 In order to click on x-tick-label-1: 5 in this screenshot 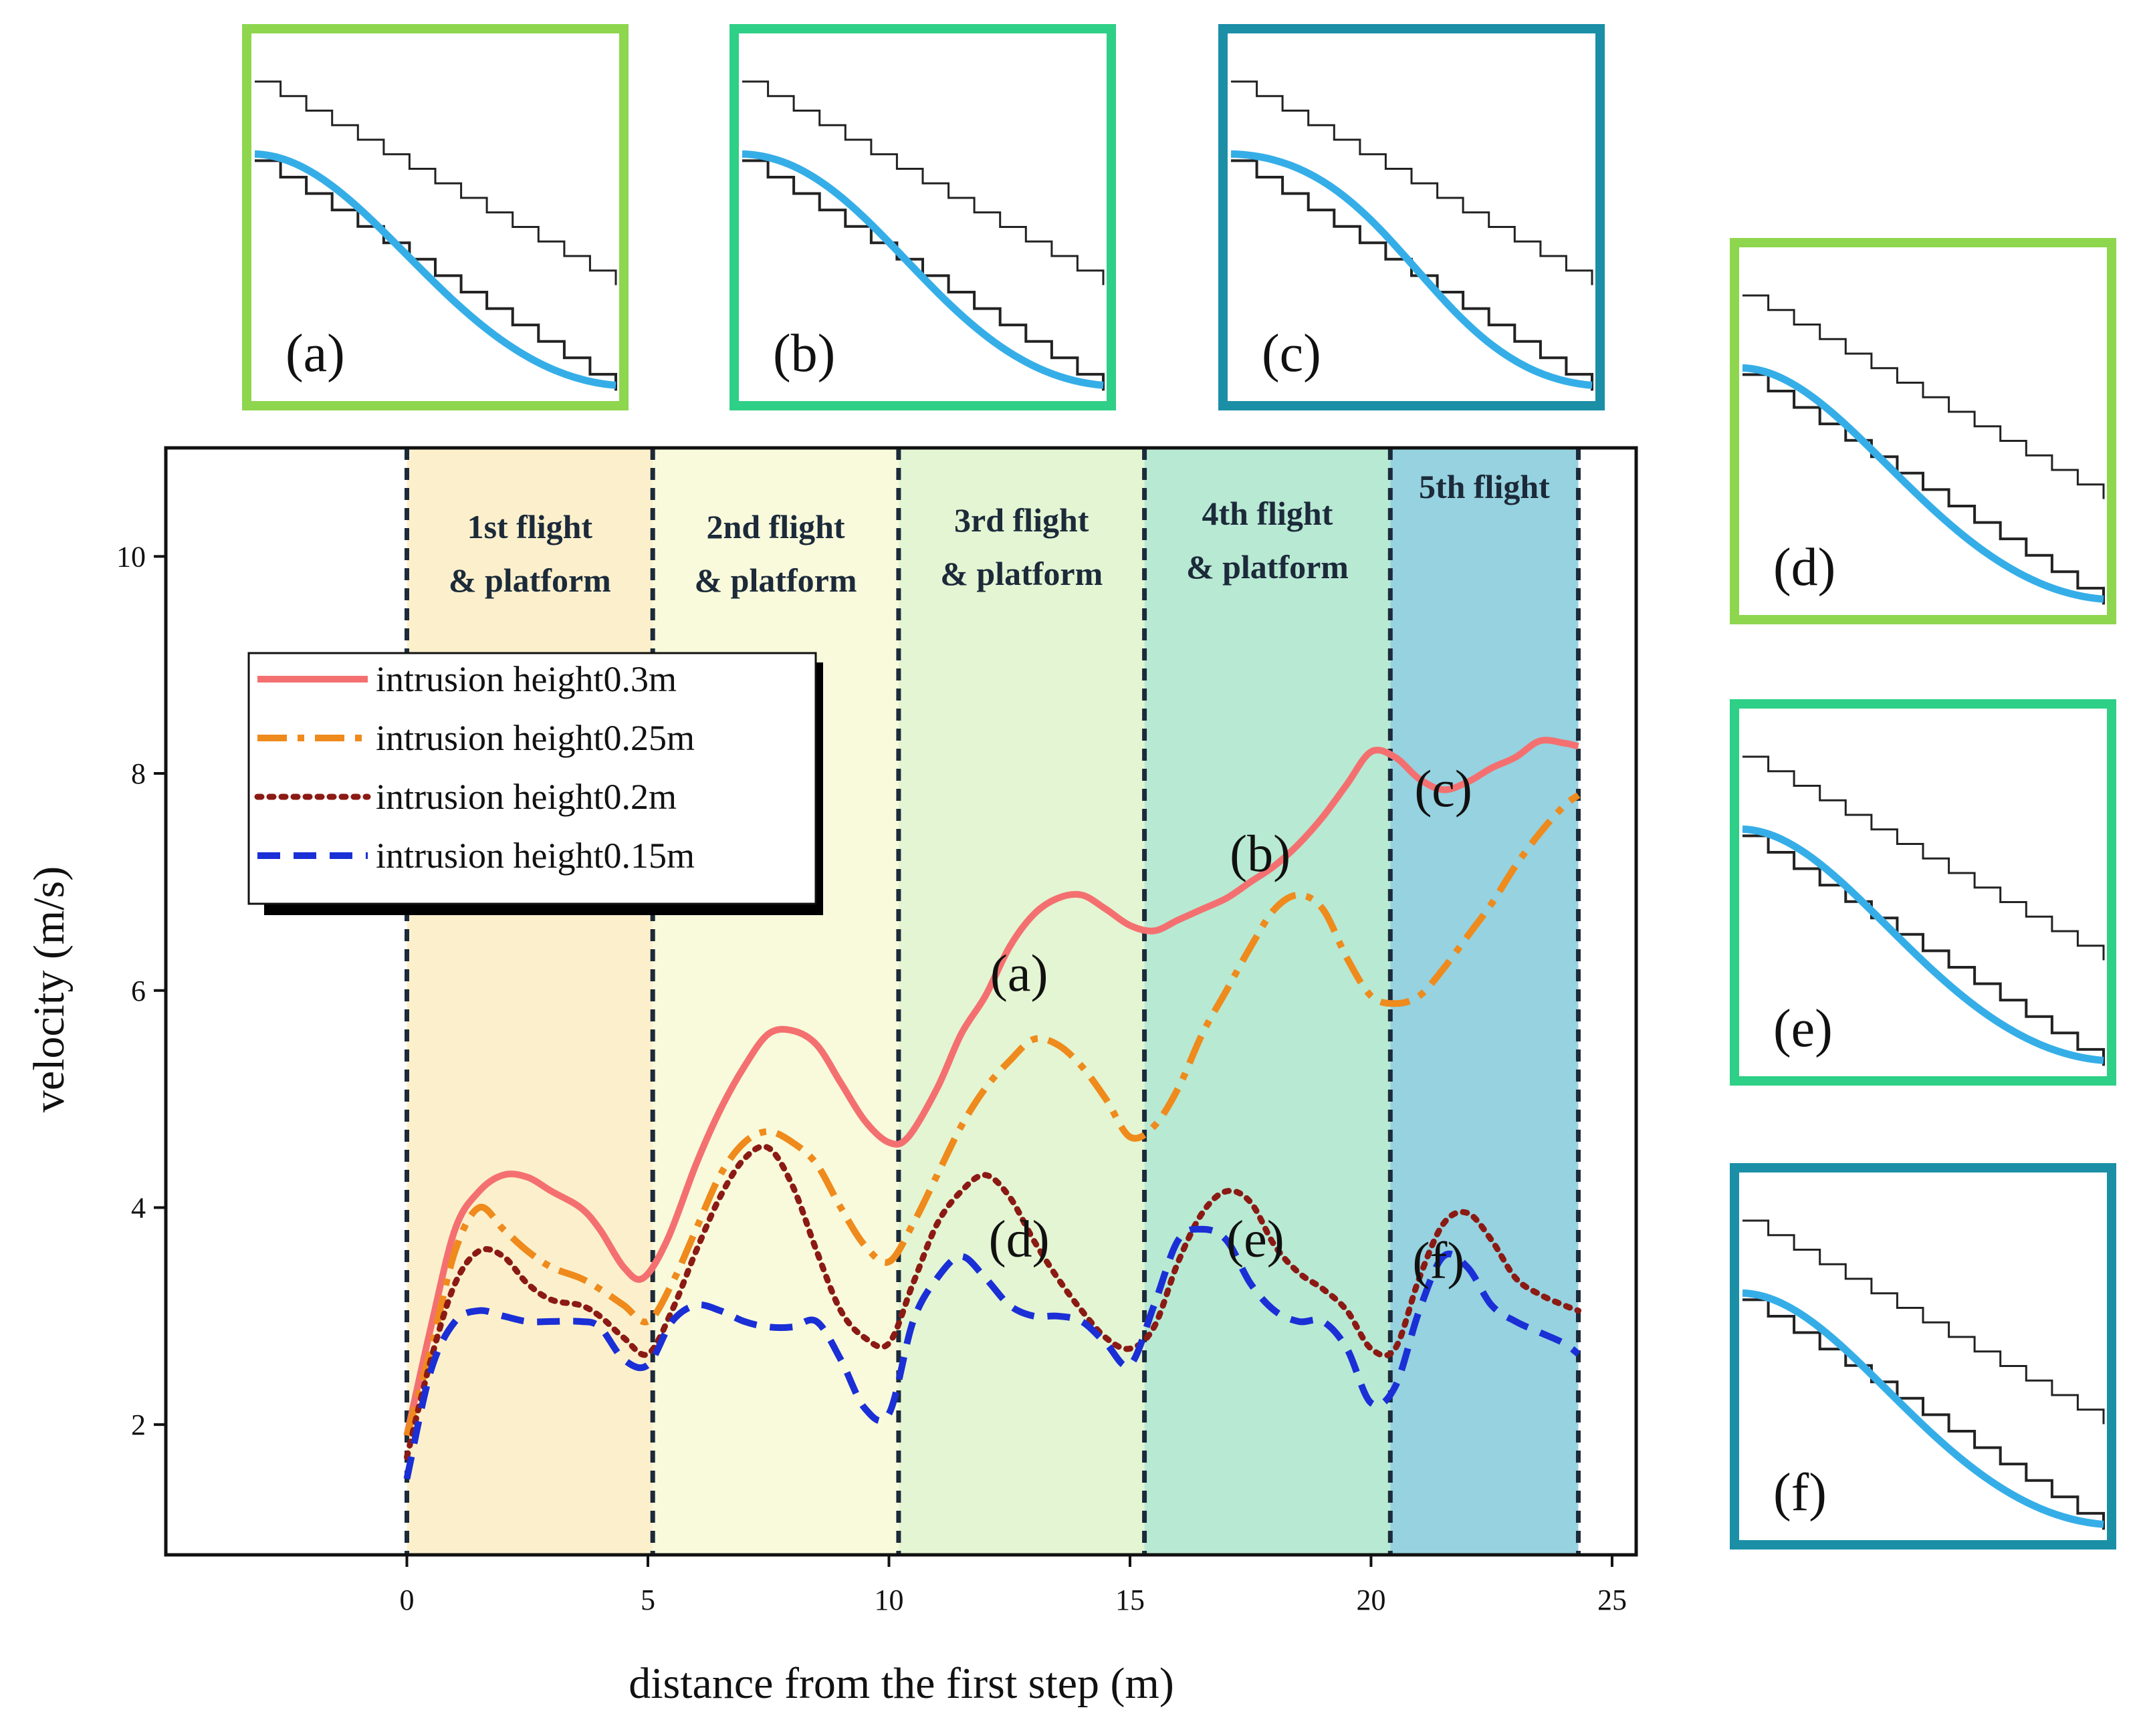, I will do `click(648, 1600)`.